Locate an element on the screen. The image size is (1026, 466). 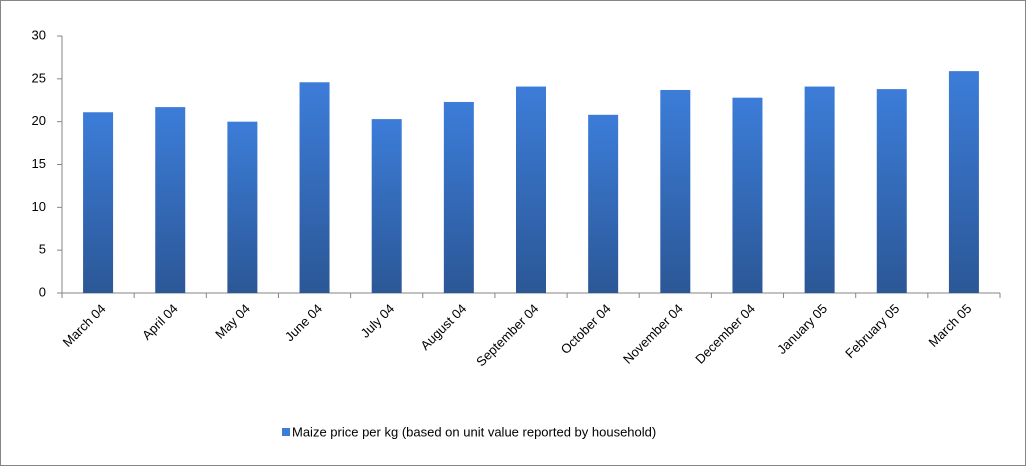
y-tick-label: 15 is located at coordinates (39, 163).